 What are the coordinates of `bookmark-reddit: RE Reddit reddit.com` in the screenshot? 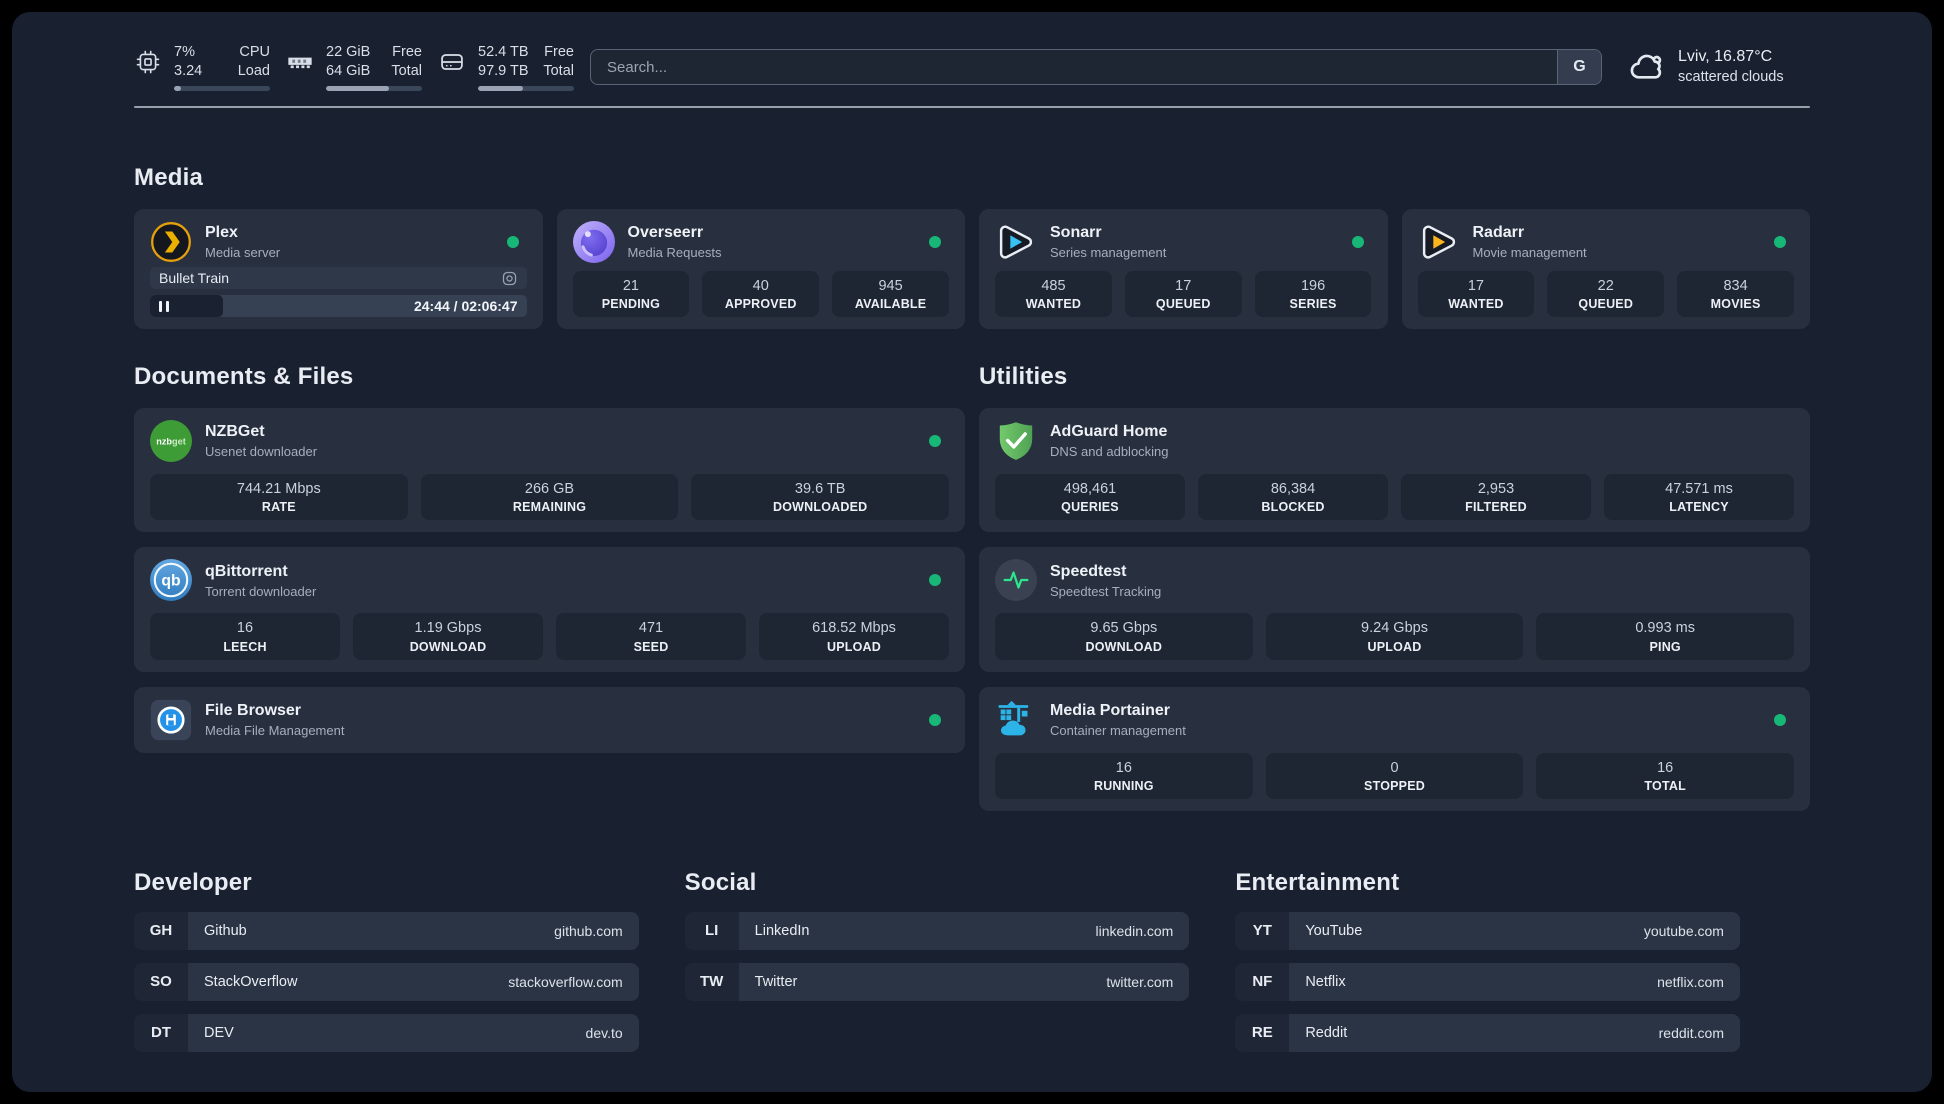 It's located at (1487, 1032).